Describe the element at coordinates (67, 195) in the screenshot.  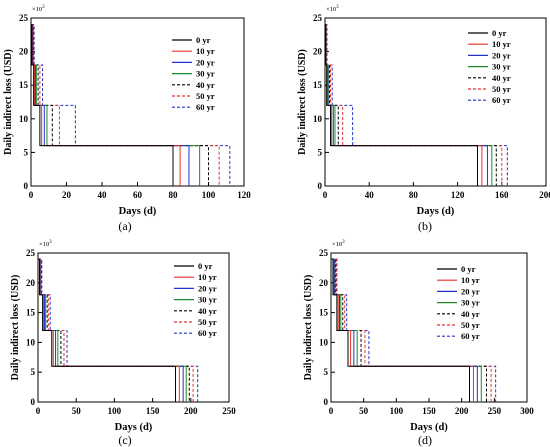
I see `x-tick-label: 20` at that location.